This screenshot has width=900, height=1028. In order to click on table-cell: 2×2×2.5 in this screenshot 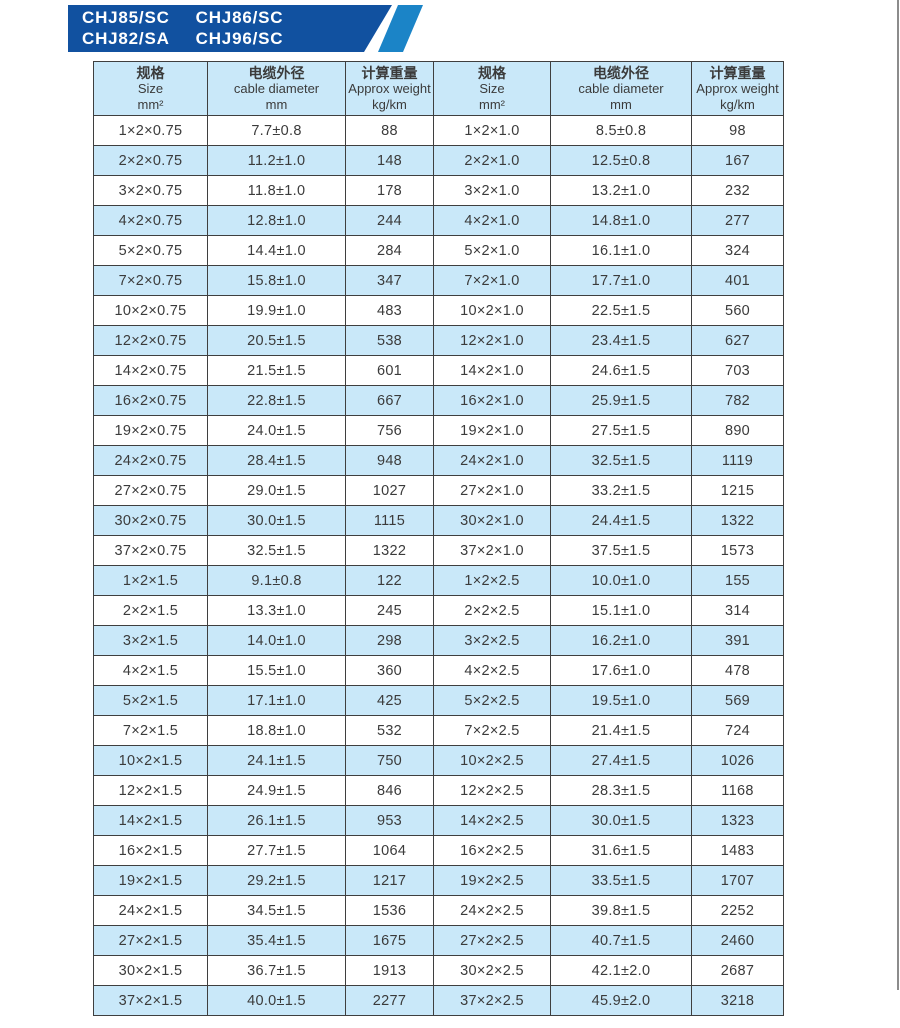, I will do `click(492, 610)`.